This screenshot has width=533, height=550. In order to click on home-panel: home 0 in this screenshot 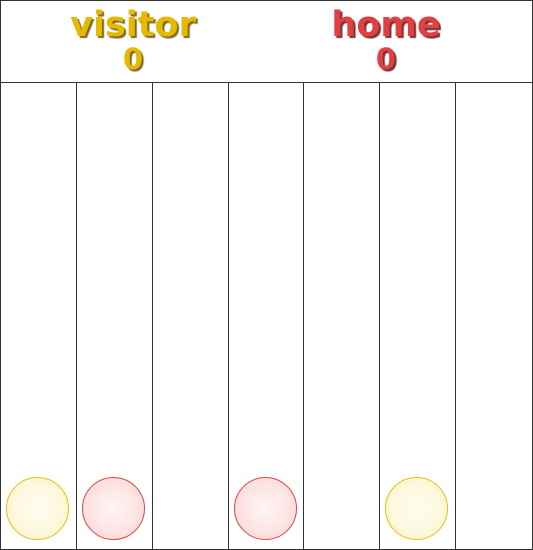, I will do `click(386, 40)`.